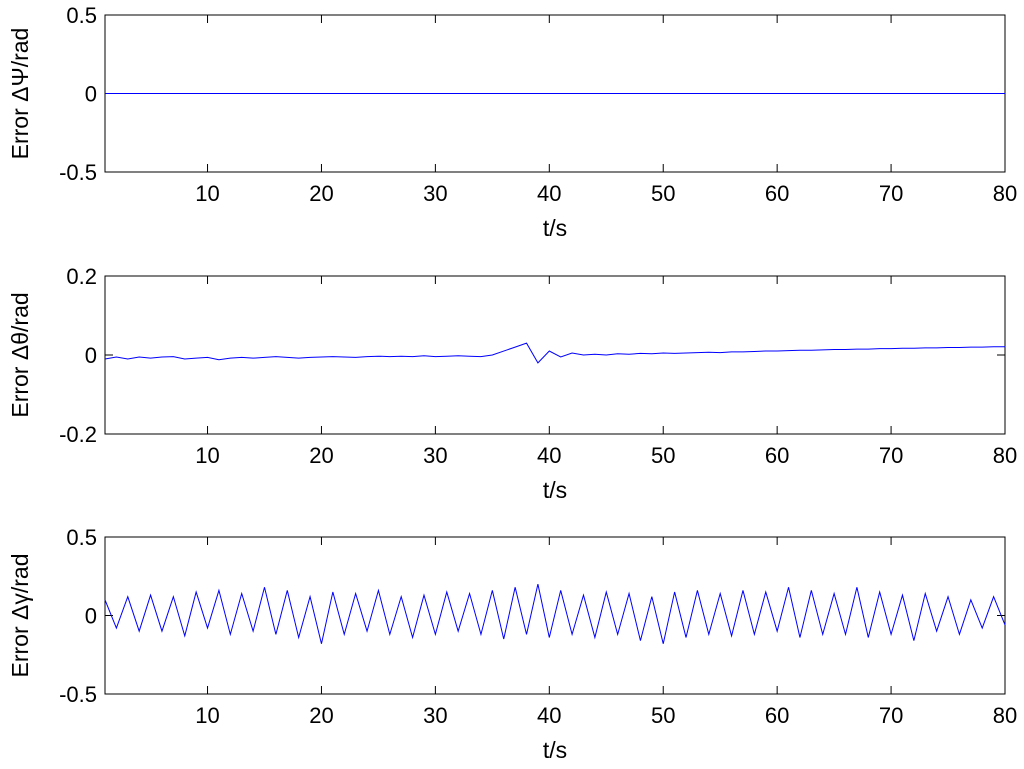 Image resolution: width=1024 pixels, height=769 pixels. Describe the element at coordinates (20, 616) in the screenshot. I see `y-axis-label: Error Δγ/rad` at that location.